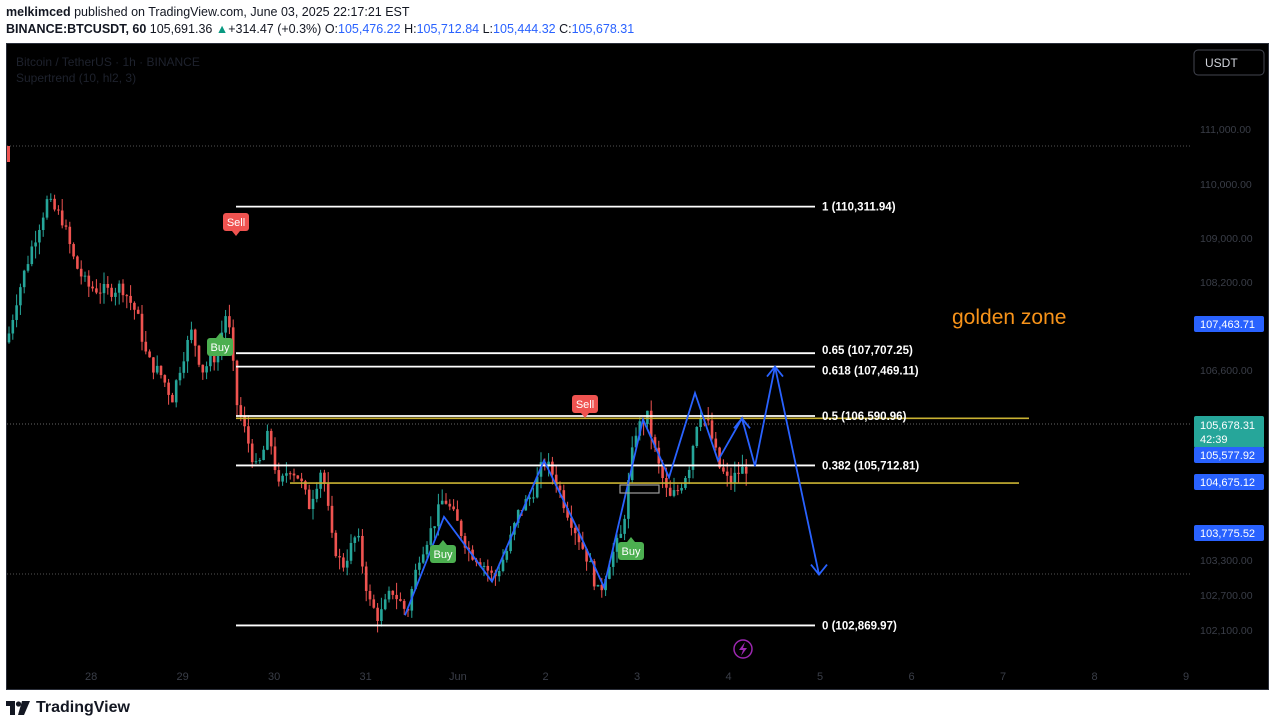 The height and width of the screenshot is (726, 1275). I want to click on price-label-value: 105,577.92, so click(1227, 456).